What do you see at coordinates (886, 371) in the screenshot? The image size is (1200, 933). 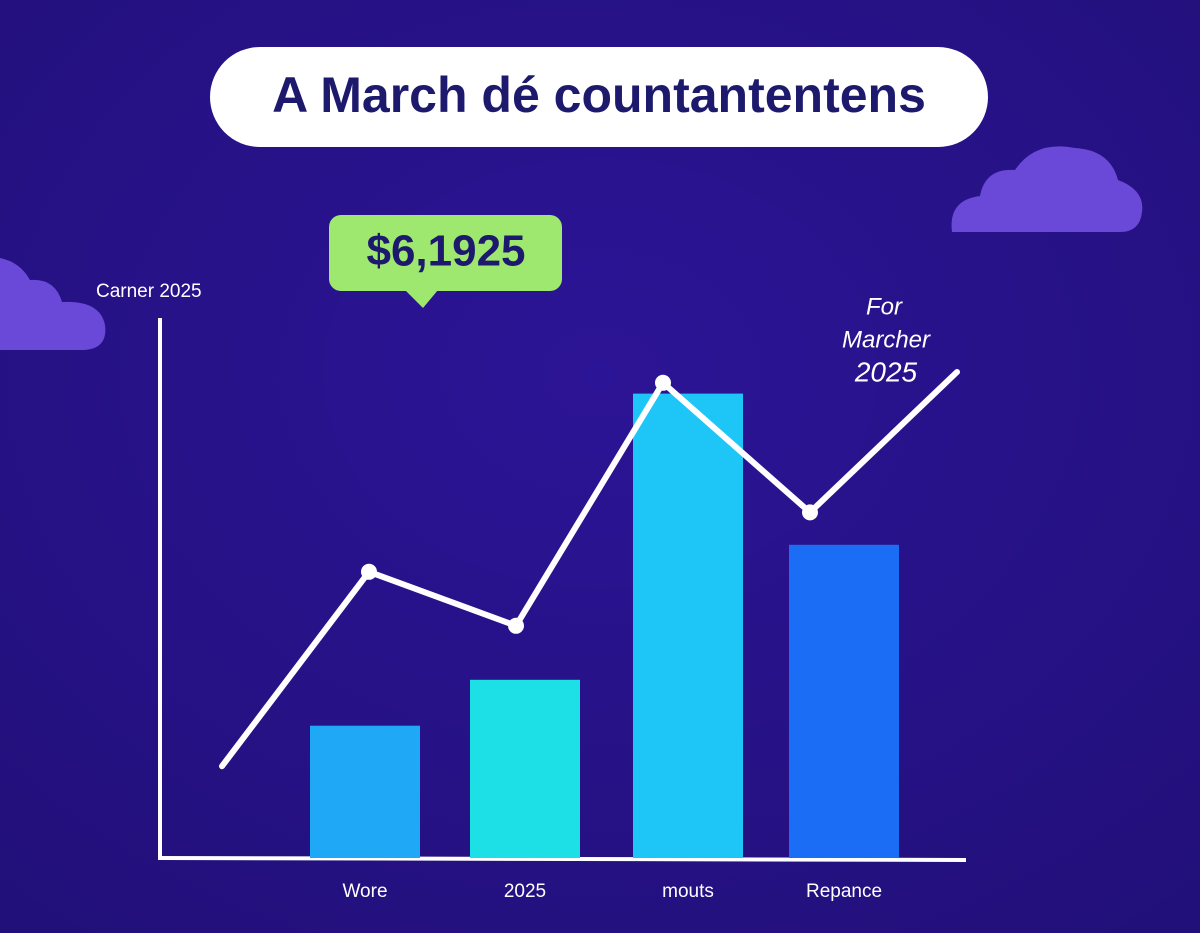 I see `annotation-line: 2025` at bounding box center [886, 371].